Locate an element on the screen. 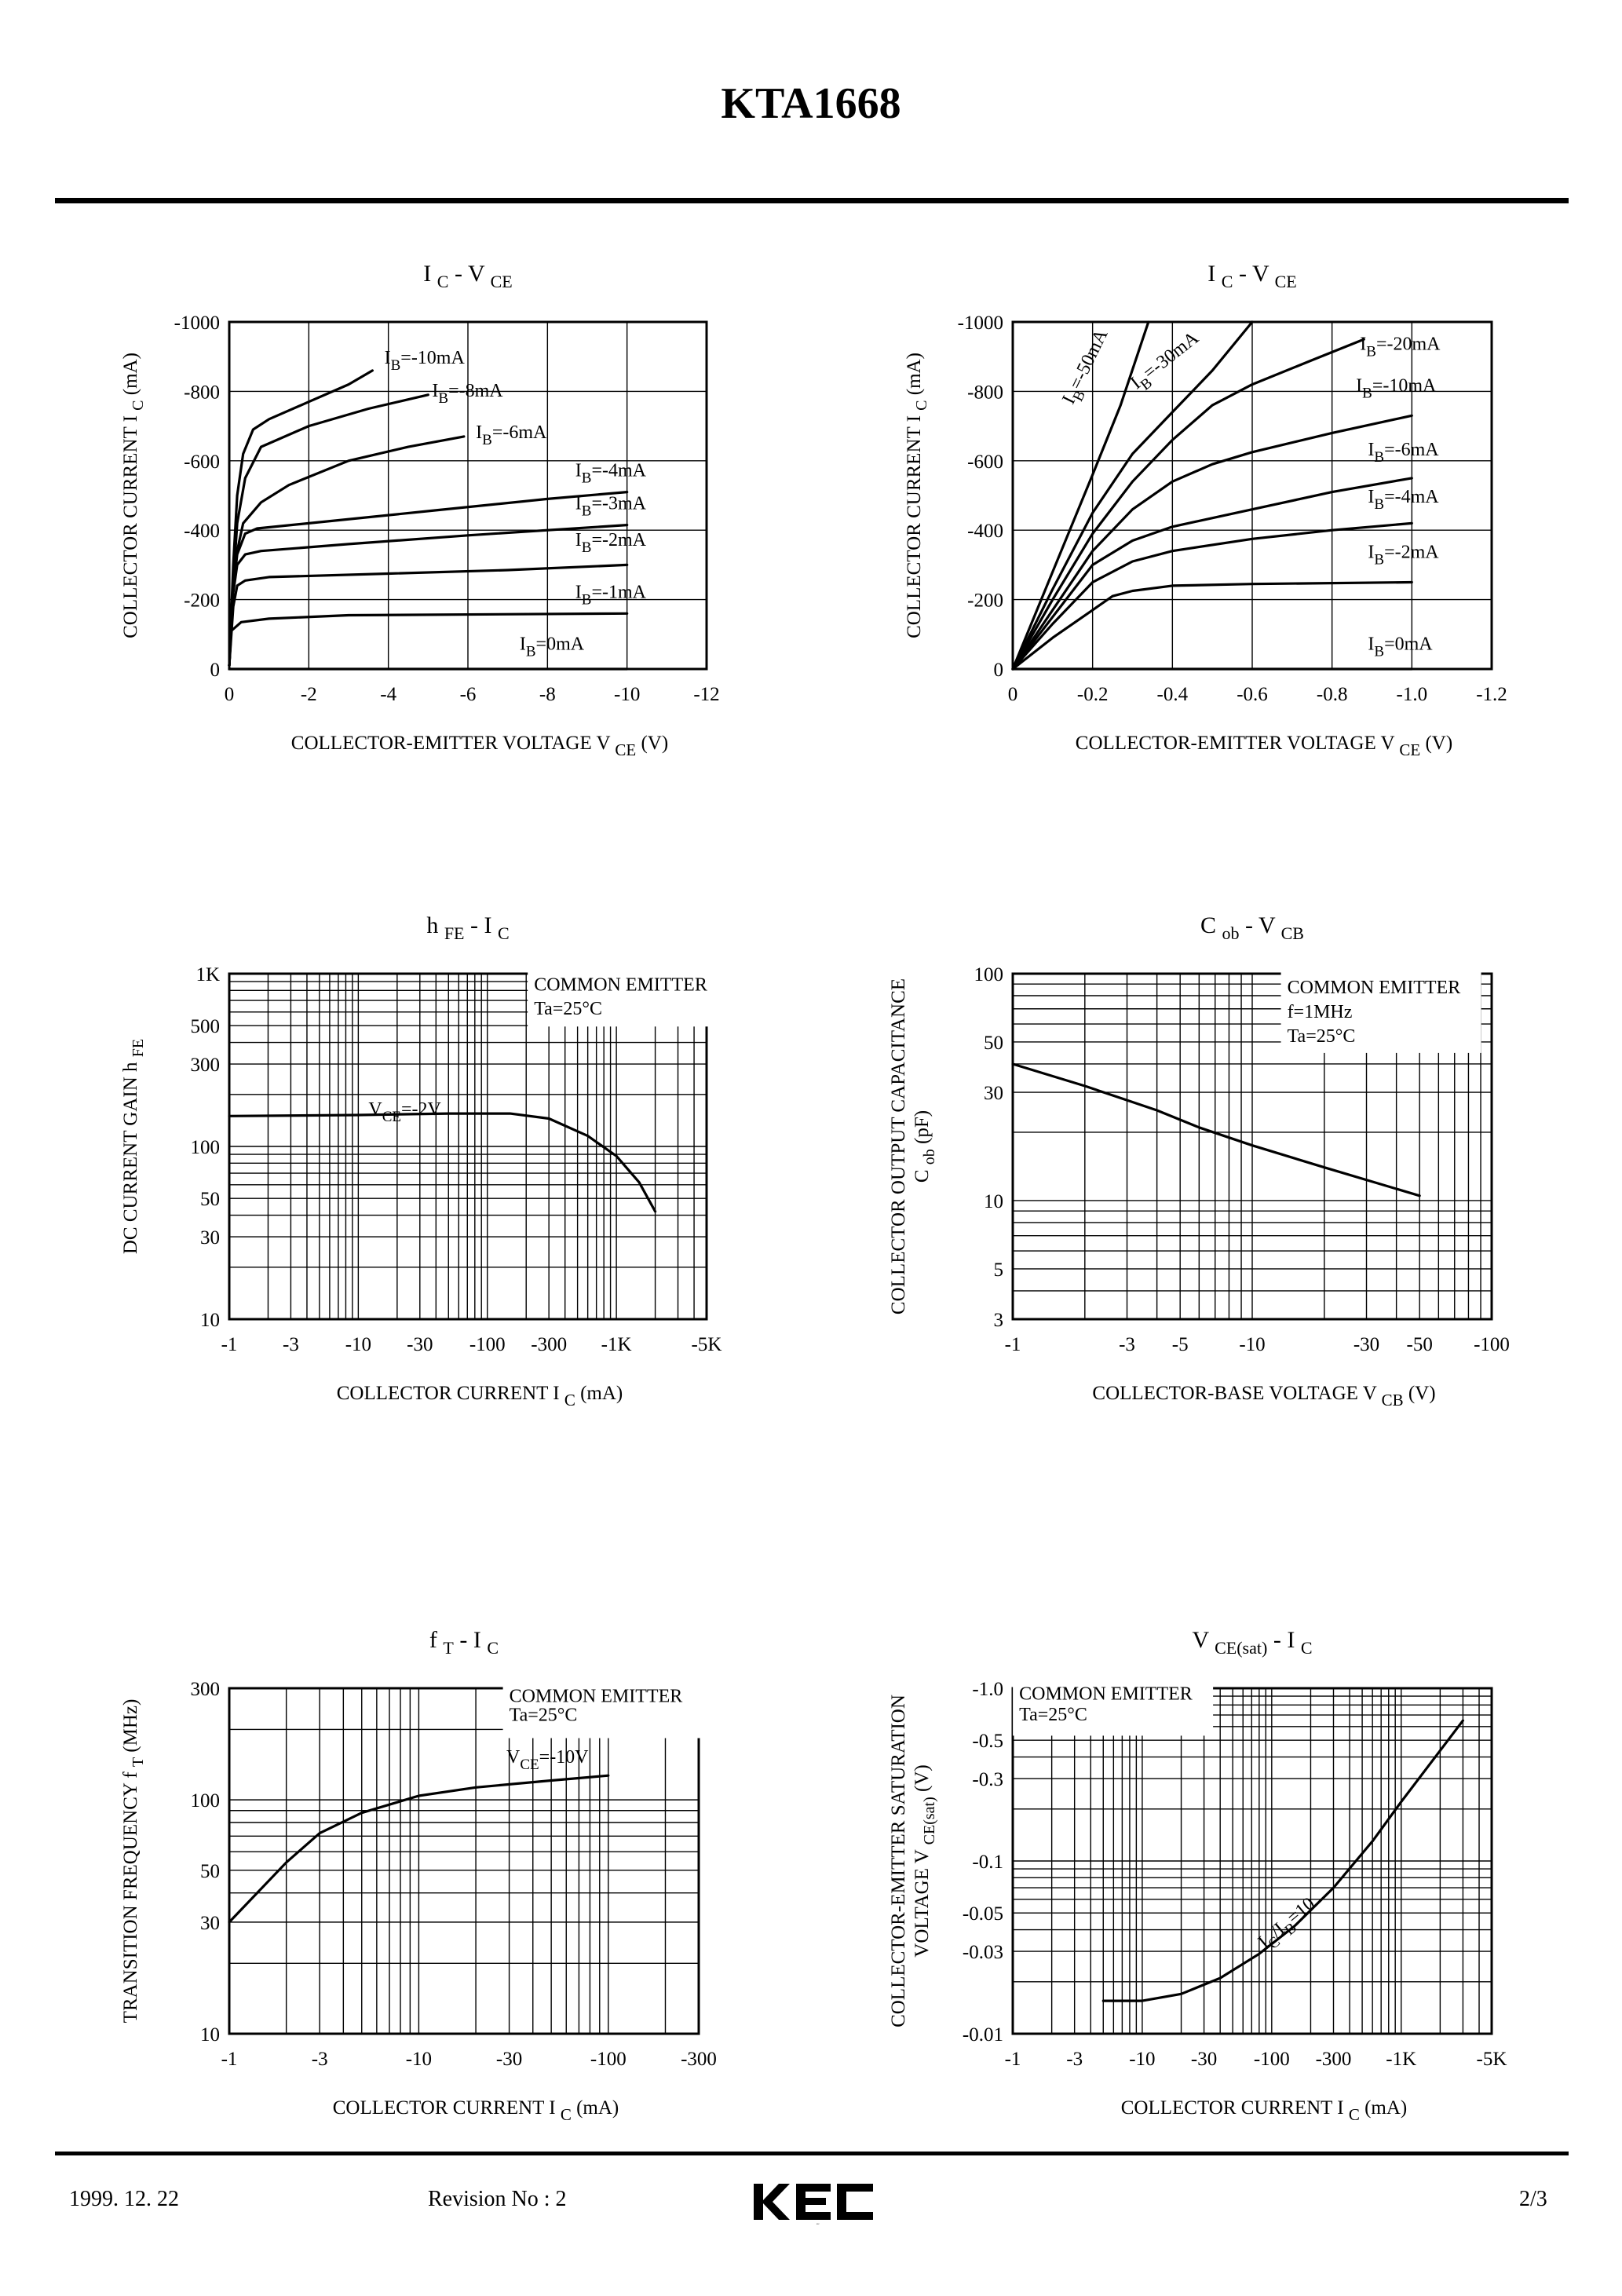 The height and width of the screenshot is (2296, 1622). x-tick-label: -6 is located at coordinates (468, 695).